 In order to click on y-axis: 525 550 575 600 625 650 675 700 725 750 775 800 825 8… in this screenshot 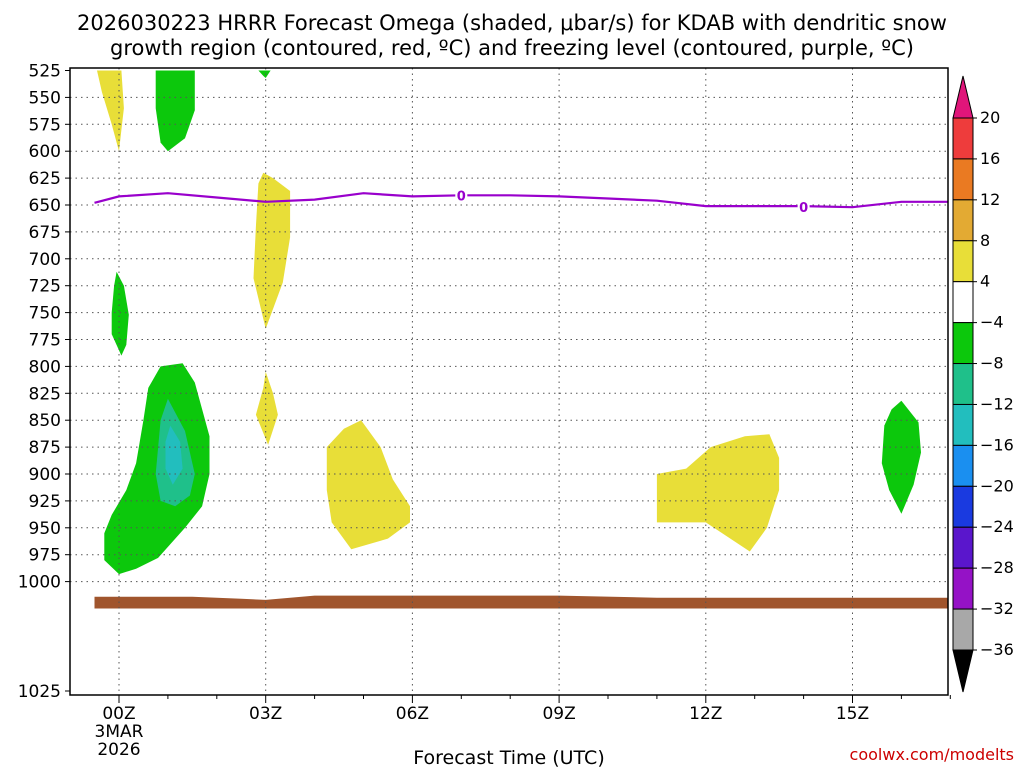, I will do `click(44, 382)`.